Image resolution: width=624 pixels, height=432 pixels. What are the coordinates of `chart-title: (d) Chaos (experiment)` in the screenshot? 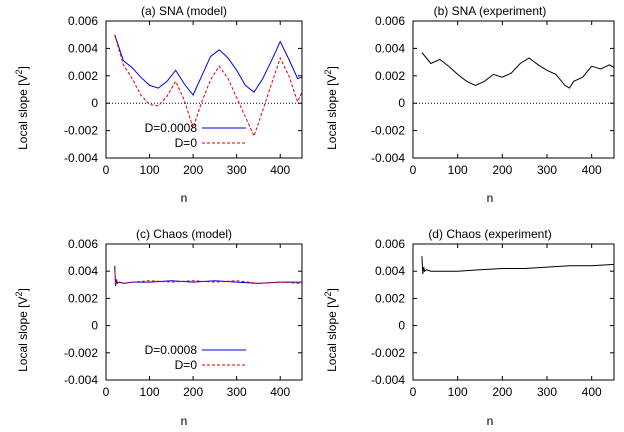 It's located at (489, 234).